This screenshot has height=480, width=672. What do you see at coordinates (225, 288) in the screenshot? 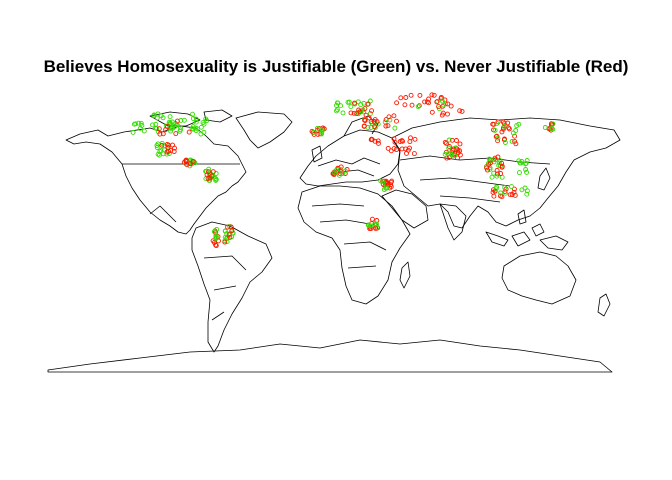
I see `south-america-inner` at bounding box center [225, 288].